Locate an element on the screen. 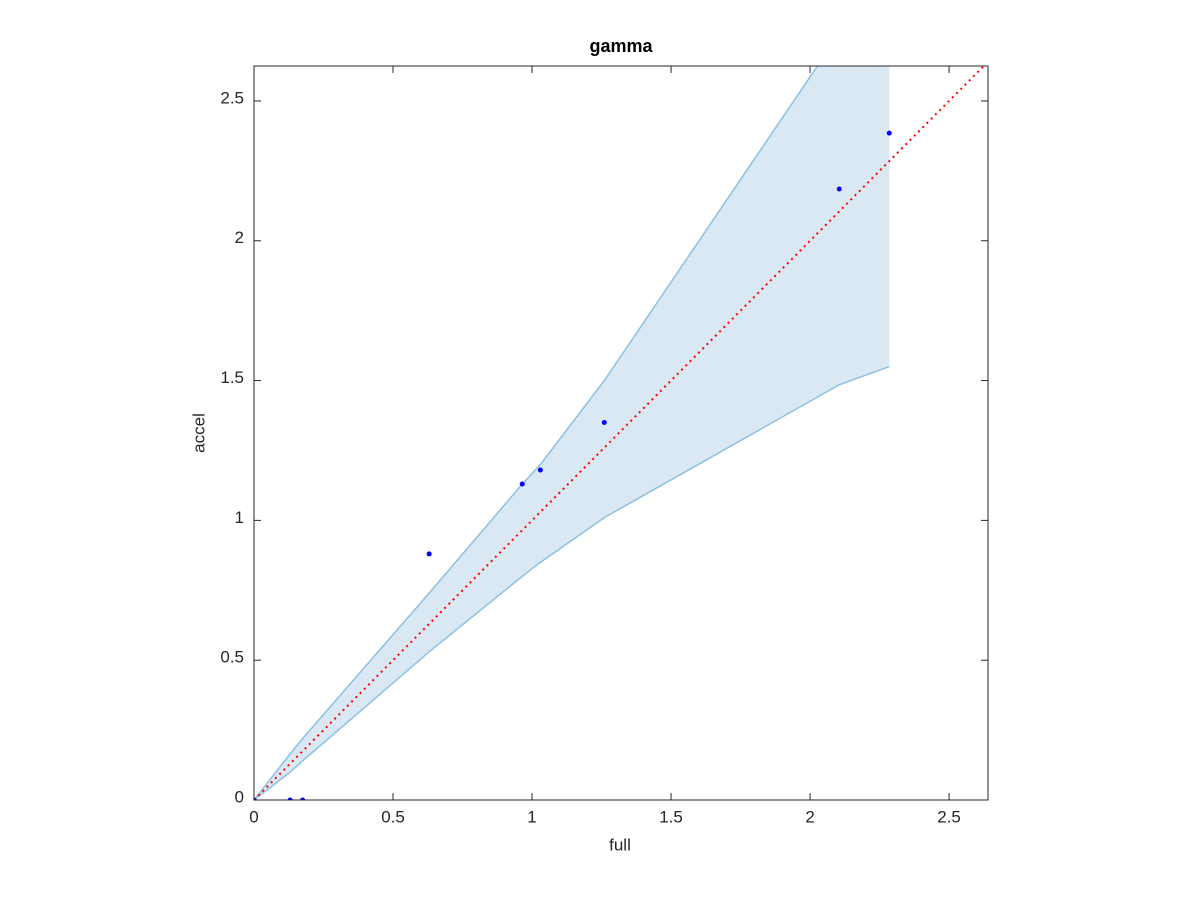 This screenshot has height=900, width=1200. y-tick-label: 2 is located at coordinates (239, 237).